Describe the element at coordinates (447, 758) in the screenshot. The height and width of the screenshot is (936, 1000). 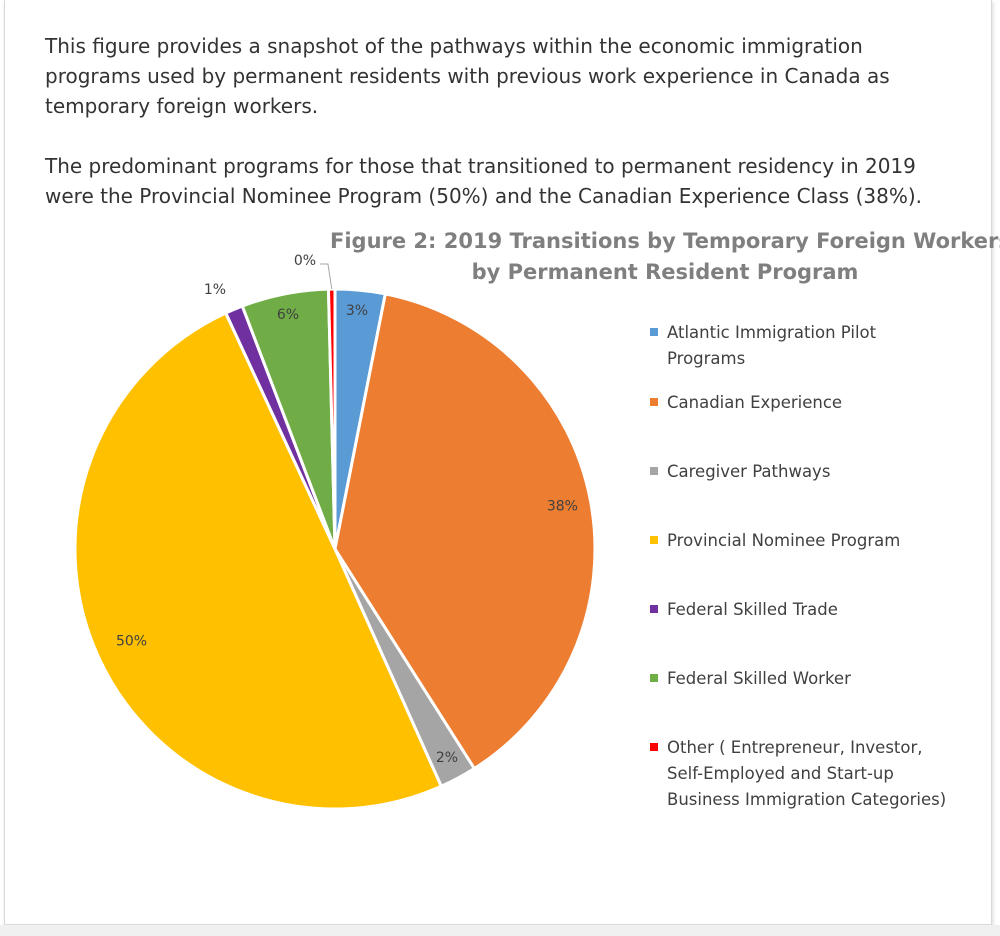
I see `pie-data-label-3: 2%` at that location.